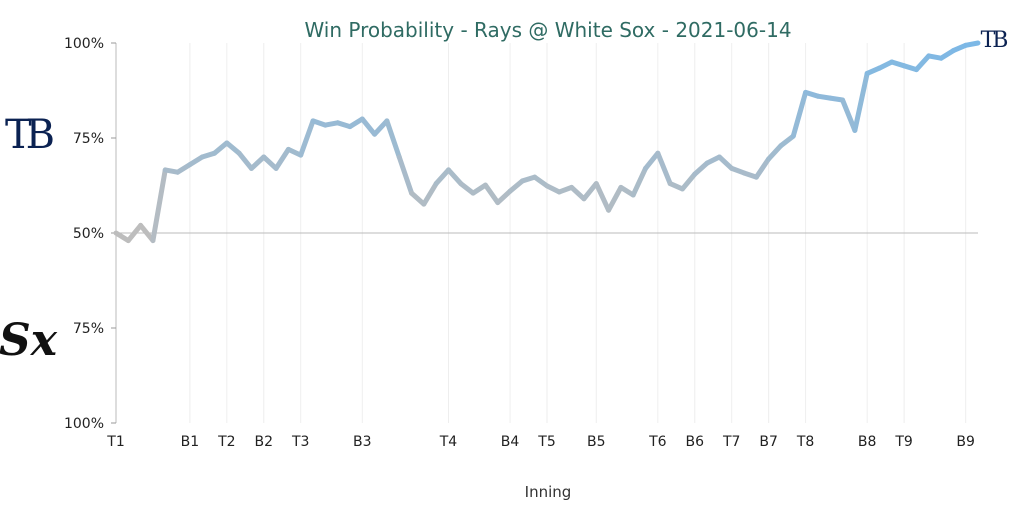 This screenshot has height=509, width=1024. Describe the element at coordinates (731, 442) in the screenshot. I see `x-tick-label: T7` at that location.